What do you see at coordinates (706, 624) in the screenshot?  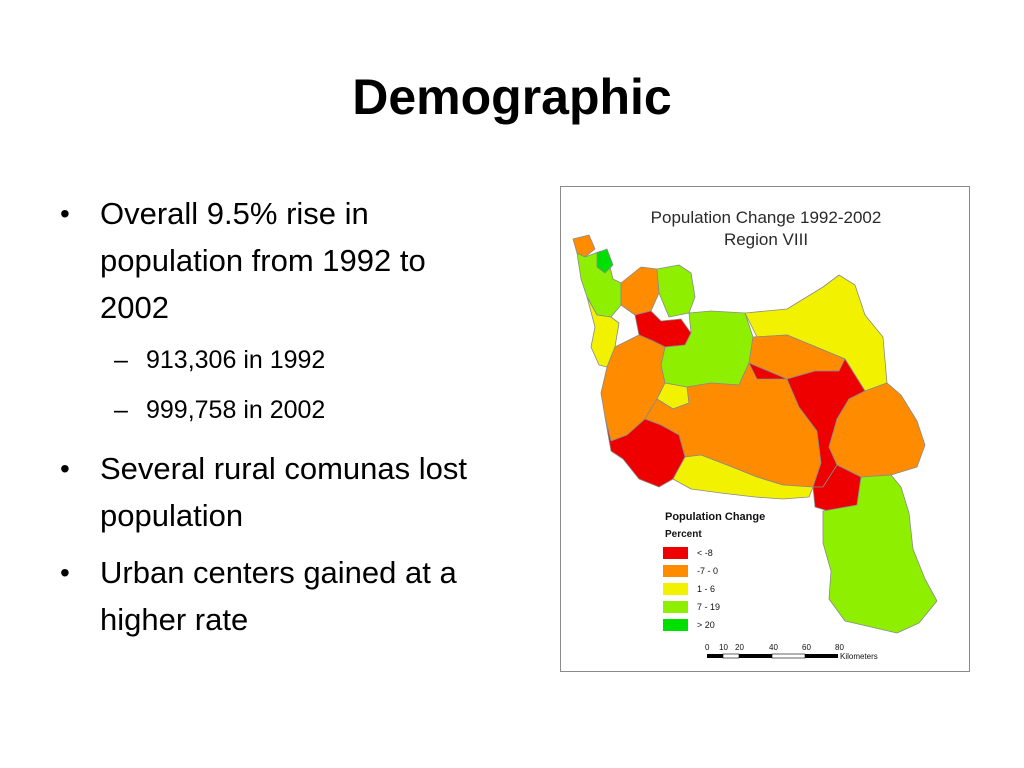 I see `legend-label: > 20` at bounding box center [706, 624].